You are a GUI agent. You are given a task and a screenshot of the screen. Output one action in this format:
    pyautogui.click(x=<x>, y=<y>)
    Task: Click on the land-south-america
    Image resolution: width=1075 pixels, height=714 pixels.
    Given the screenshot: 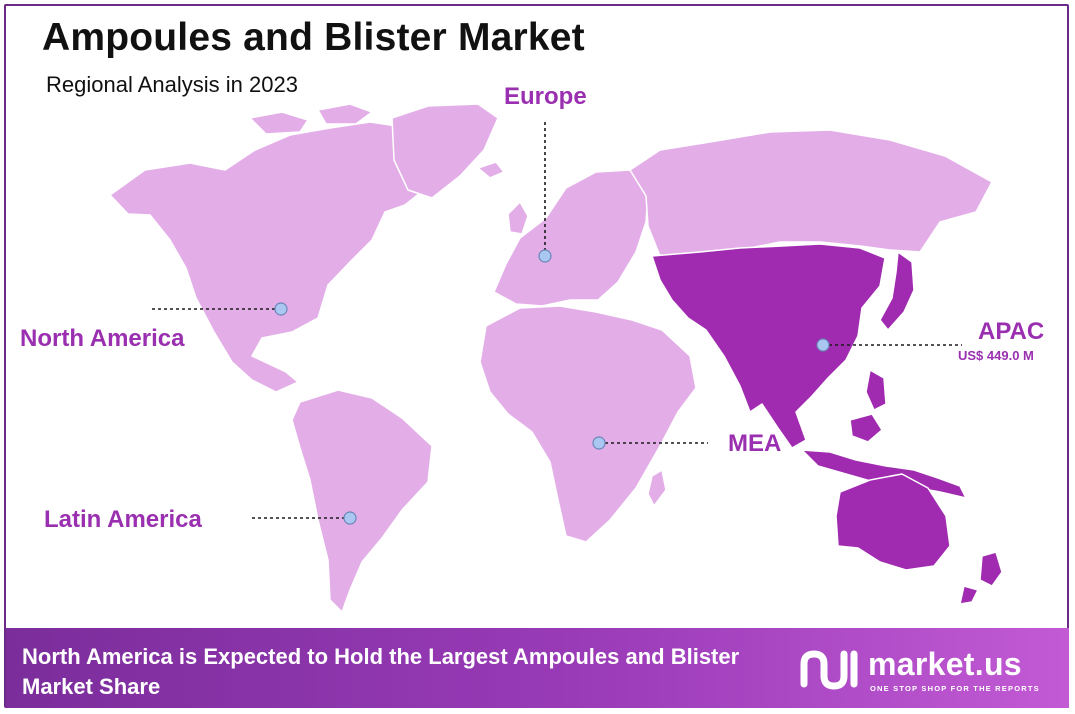 What is the action you would take?
    pyautogui.click(x=362, y=501)
    